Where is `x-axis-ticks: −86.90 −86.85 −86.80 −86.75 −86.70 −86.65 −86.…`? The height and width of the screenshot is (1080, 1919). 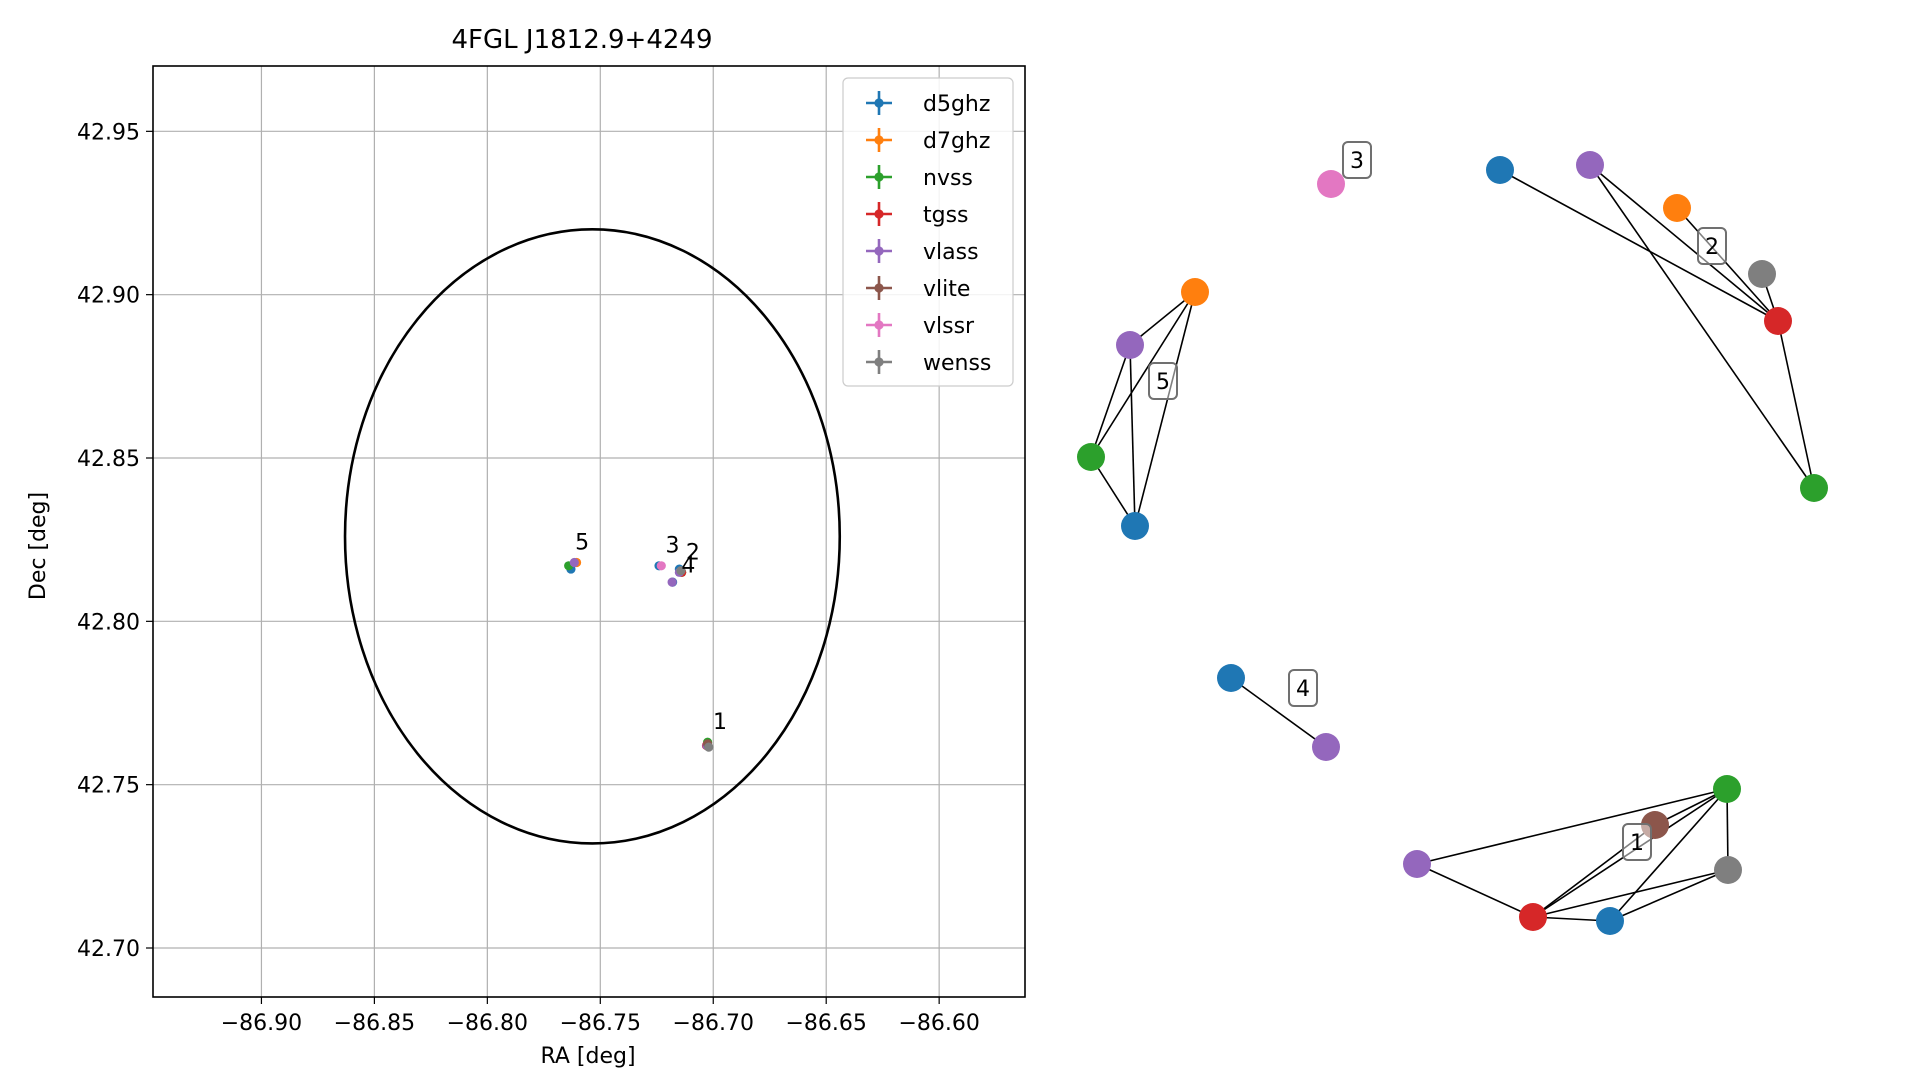
x-axis-ticks: −86.90 −86.85 −86.80 −86.75 −86.70 −86.65 −86.… is located at coordinates (600, 1016).